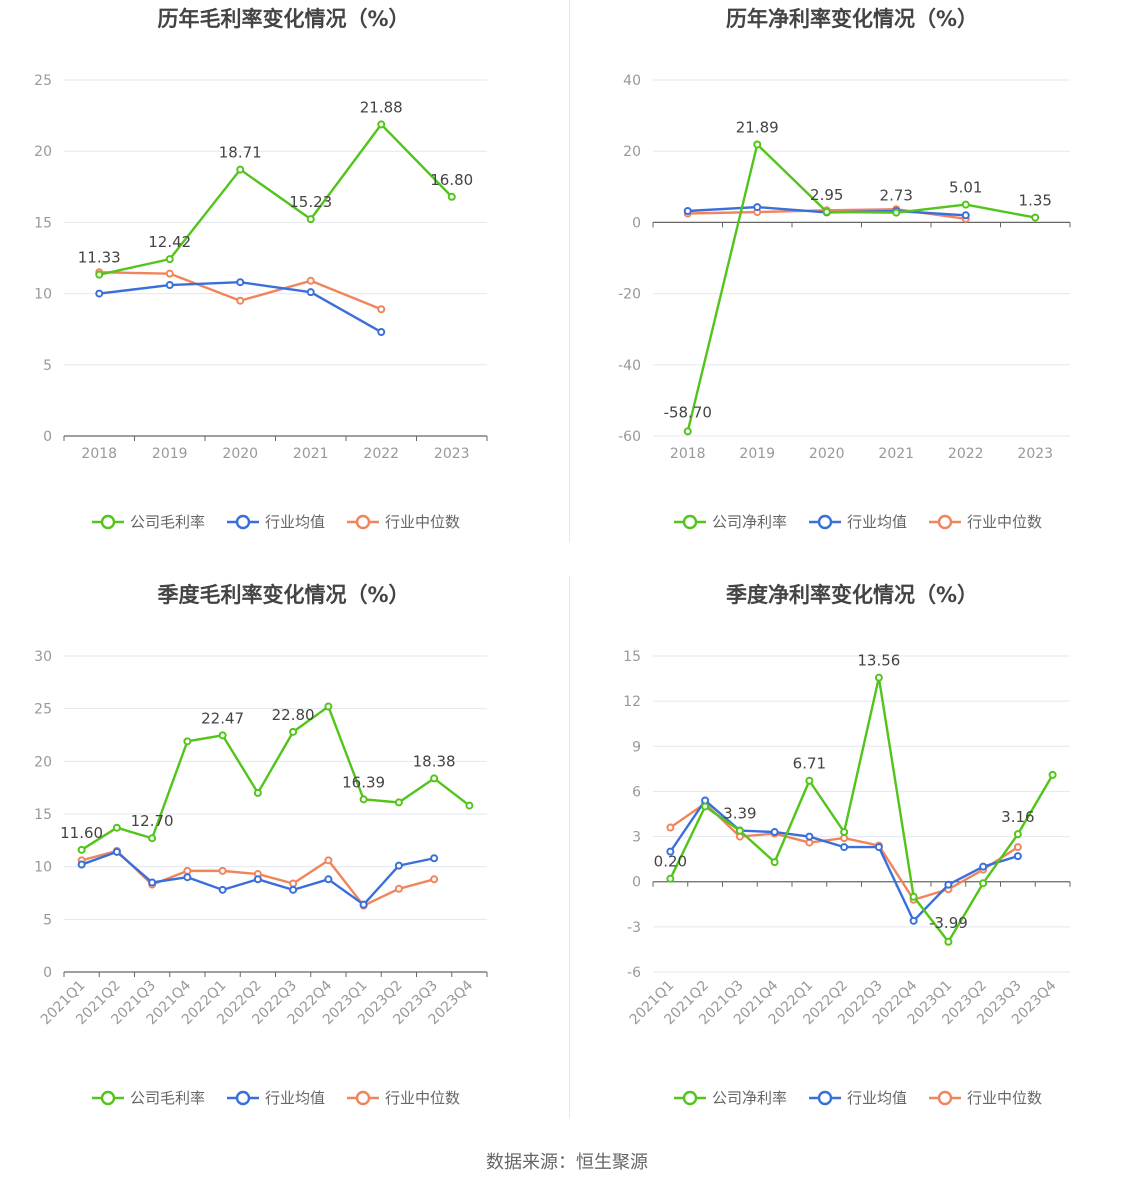  I want to click on x-tick-label: 2018, so click(99, 454).